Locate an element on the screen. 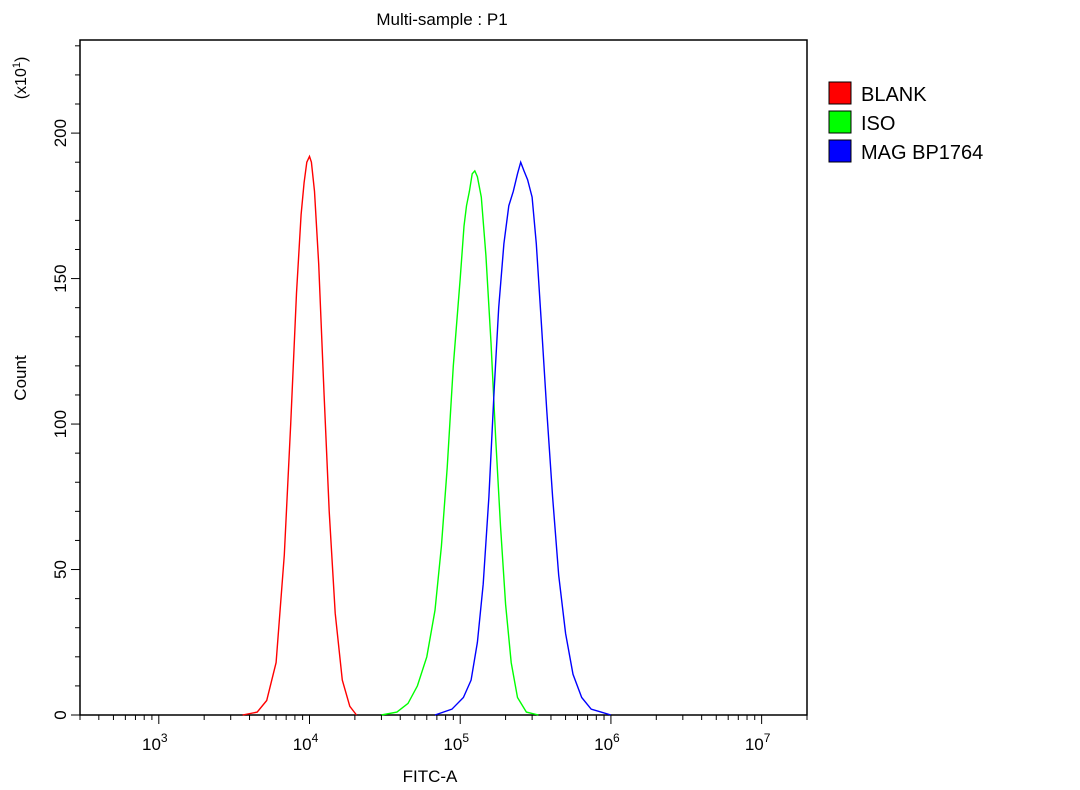  x-tick-label: 10³ is located at coordinates (155, 742).